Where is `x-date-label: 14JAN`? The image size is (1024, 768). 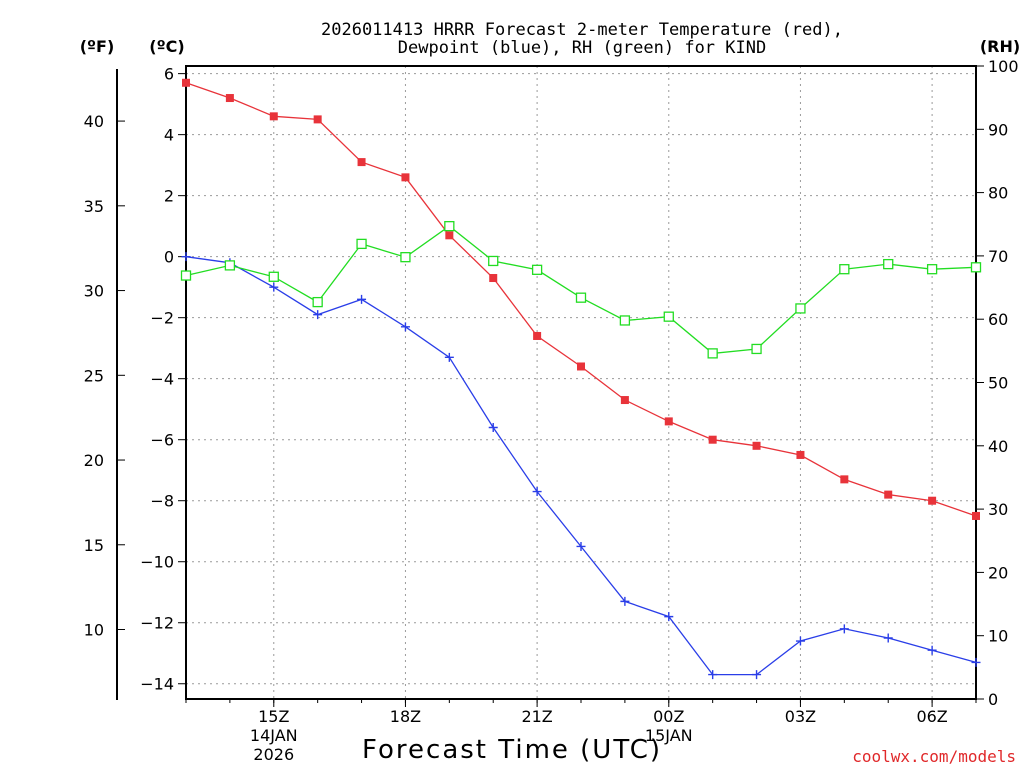
x-date-label: 14JAN is located at coordinates (274, 735).